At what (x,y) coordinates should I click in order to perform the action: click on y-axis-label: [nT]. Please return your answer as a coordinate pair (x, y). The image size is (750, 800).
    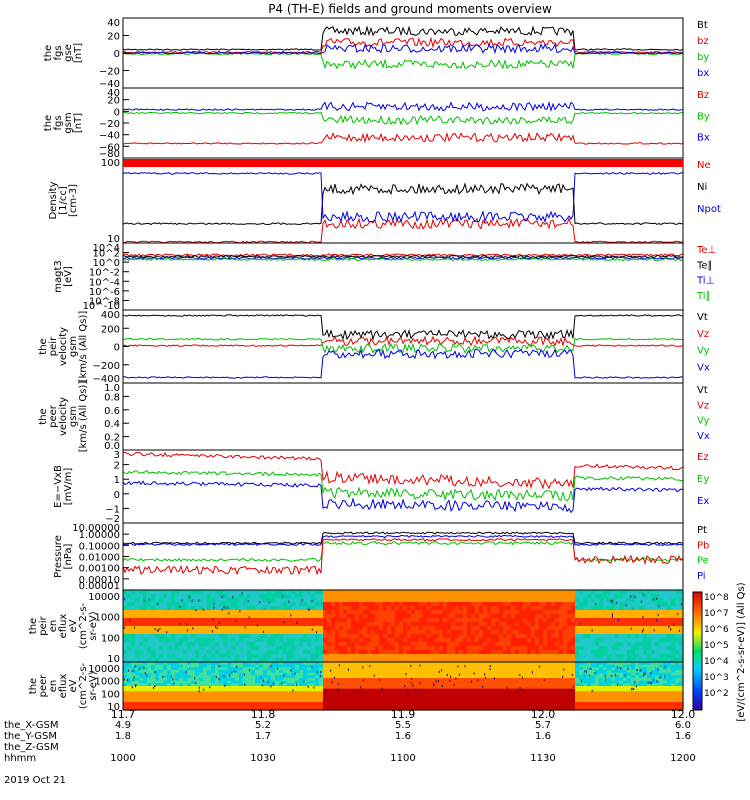
    Looking at the image, I should click on (78, 53).